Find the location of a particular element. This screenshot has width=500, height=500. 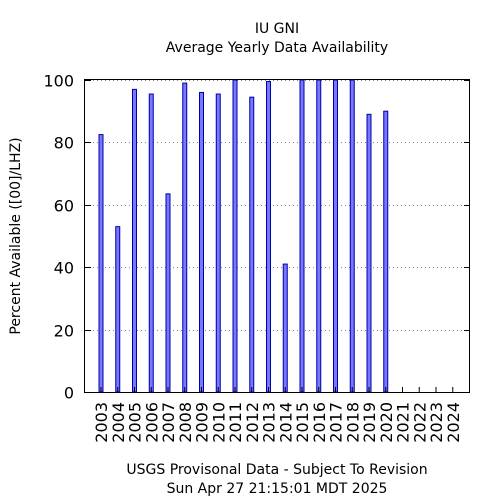

x-tick-label: 2019 is located at coordinates (369, 422).